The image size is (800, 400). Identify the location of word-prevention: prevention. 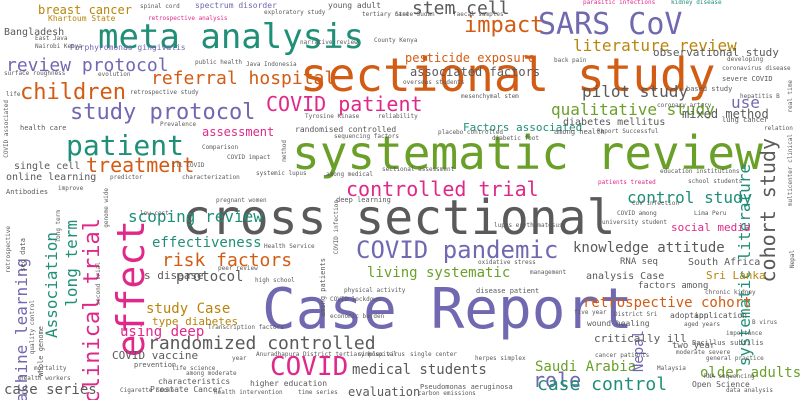
(155, 365).